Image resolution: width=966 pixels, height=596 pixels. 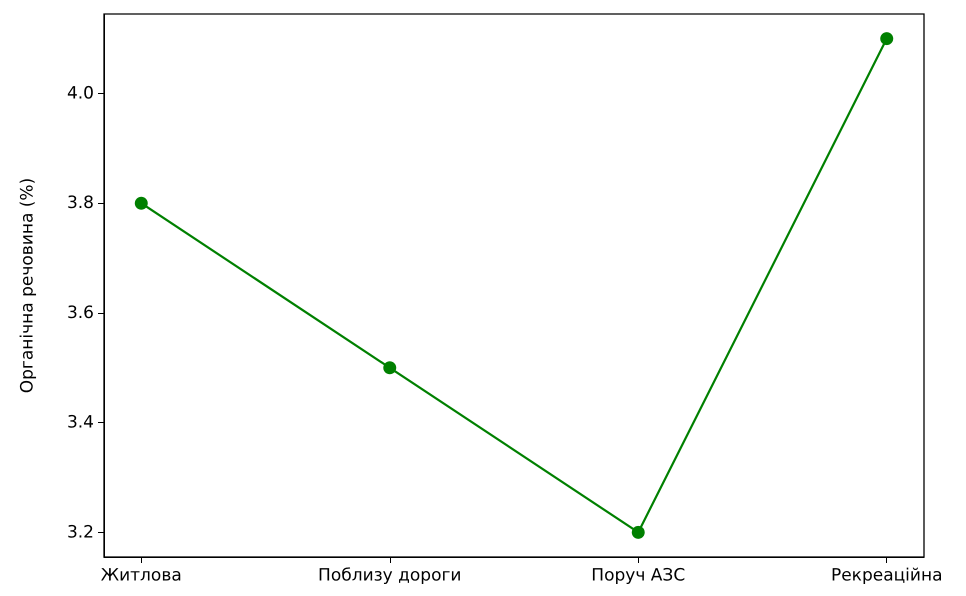 I want to click on y-tick-label: 3.4, so click(x=80, y=422).